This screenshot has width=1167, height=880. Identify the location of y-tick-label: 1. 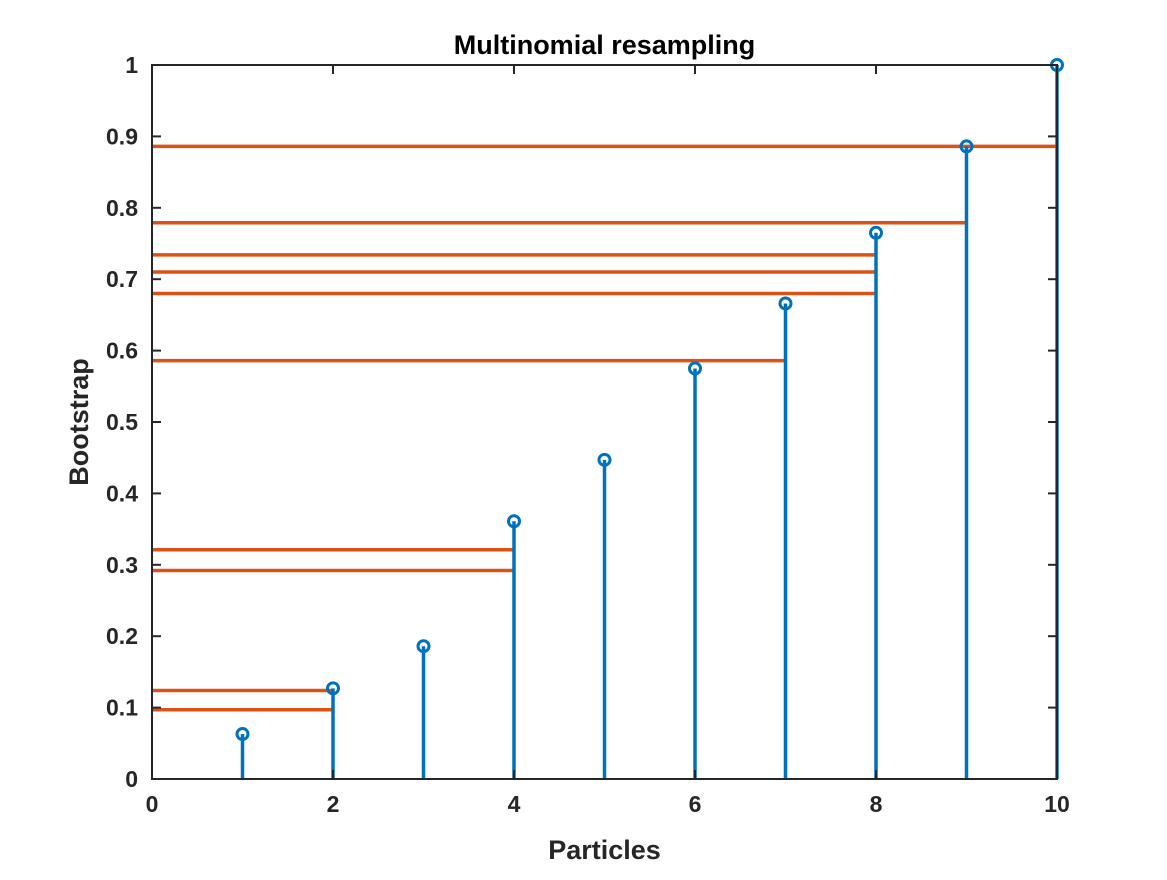
(131, 65).